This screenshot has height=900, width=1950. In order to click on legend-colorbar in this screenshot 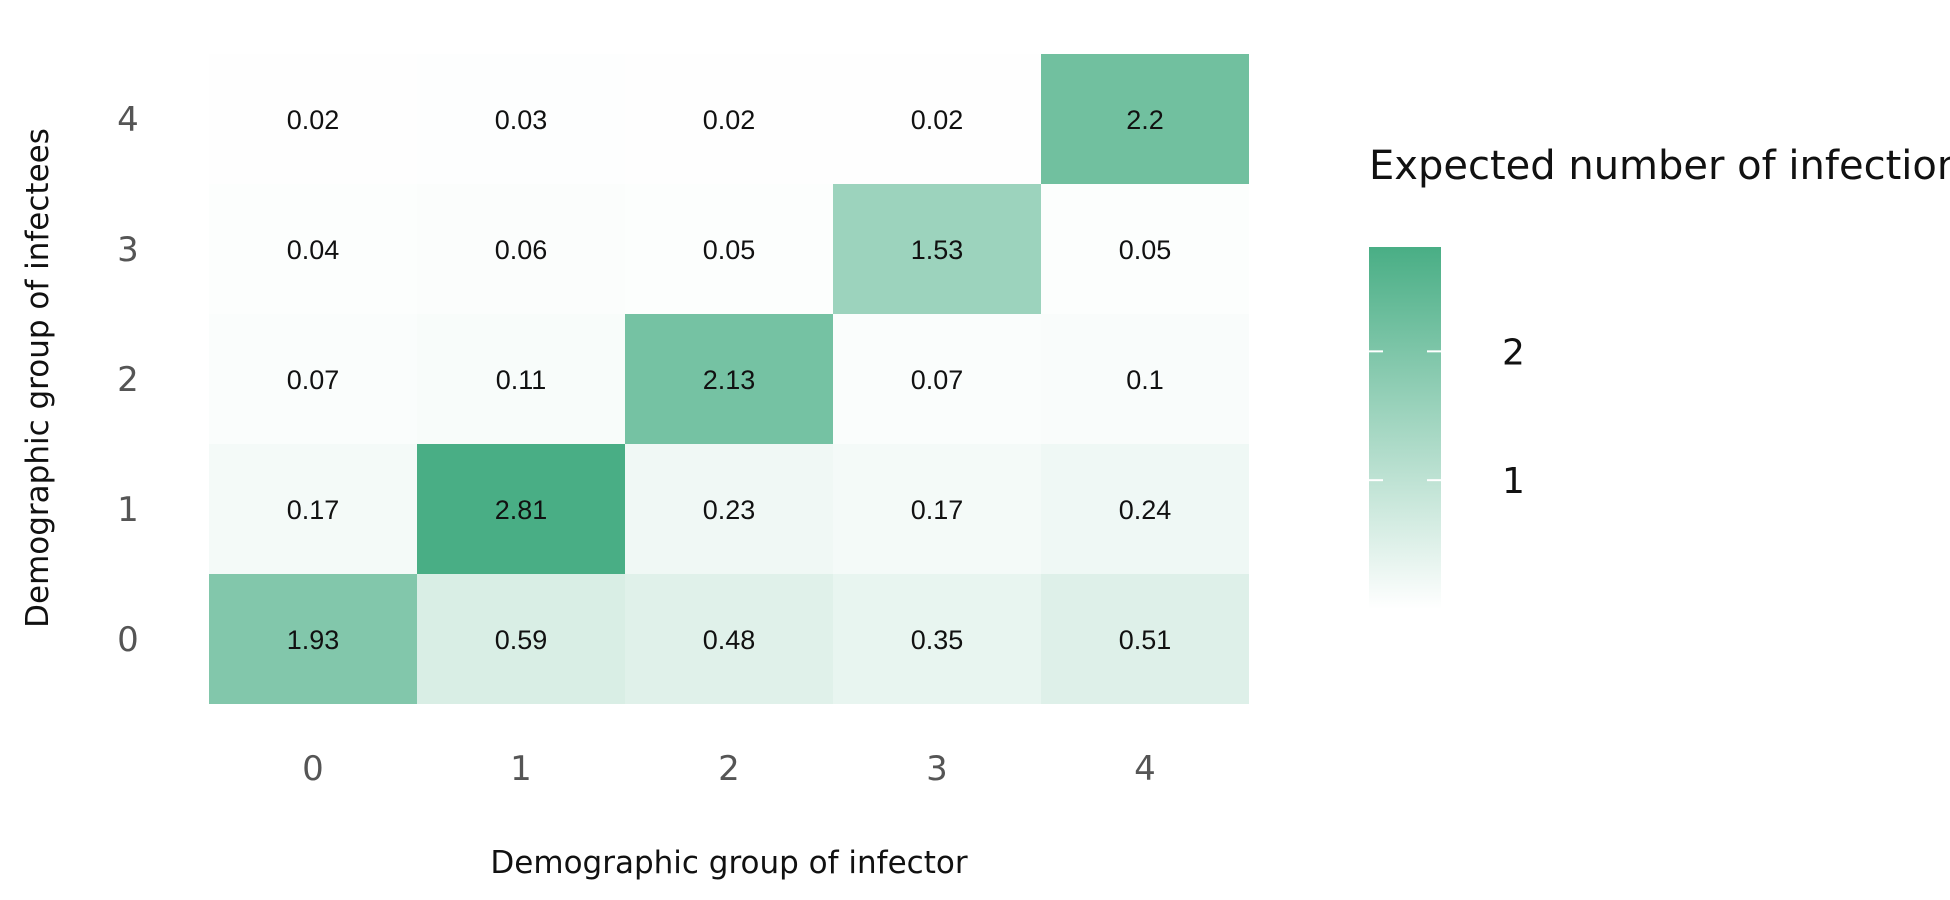, I will do `click(1405, 428)`.